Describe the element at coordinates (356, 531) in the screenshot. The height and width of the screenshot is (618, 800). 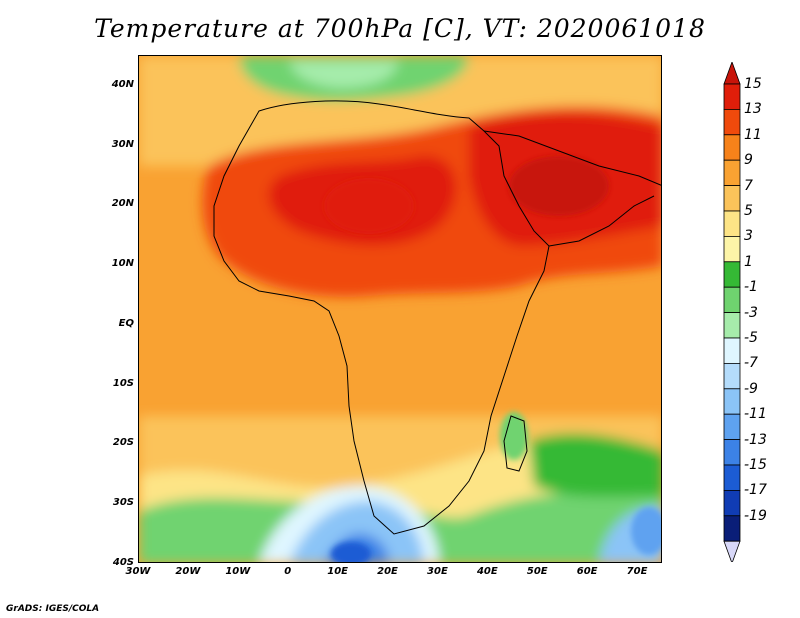
I see `field-south-atl-blue` at that location.